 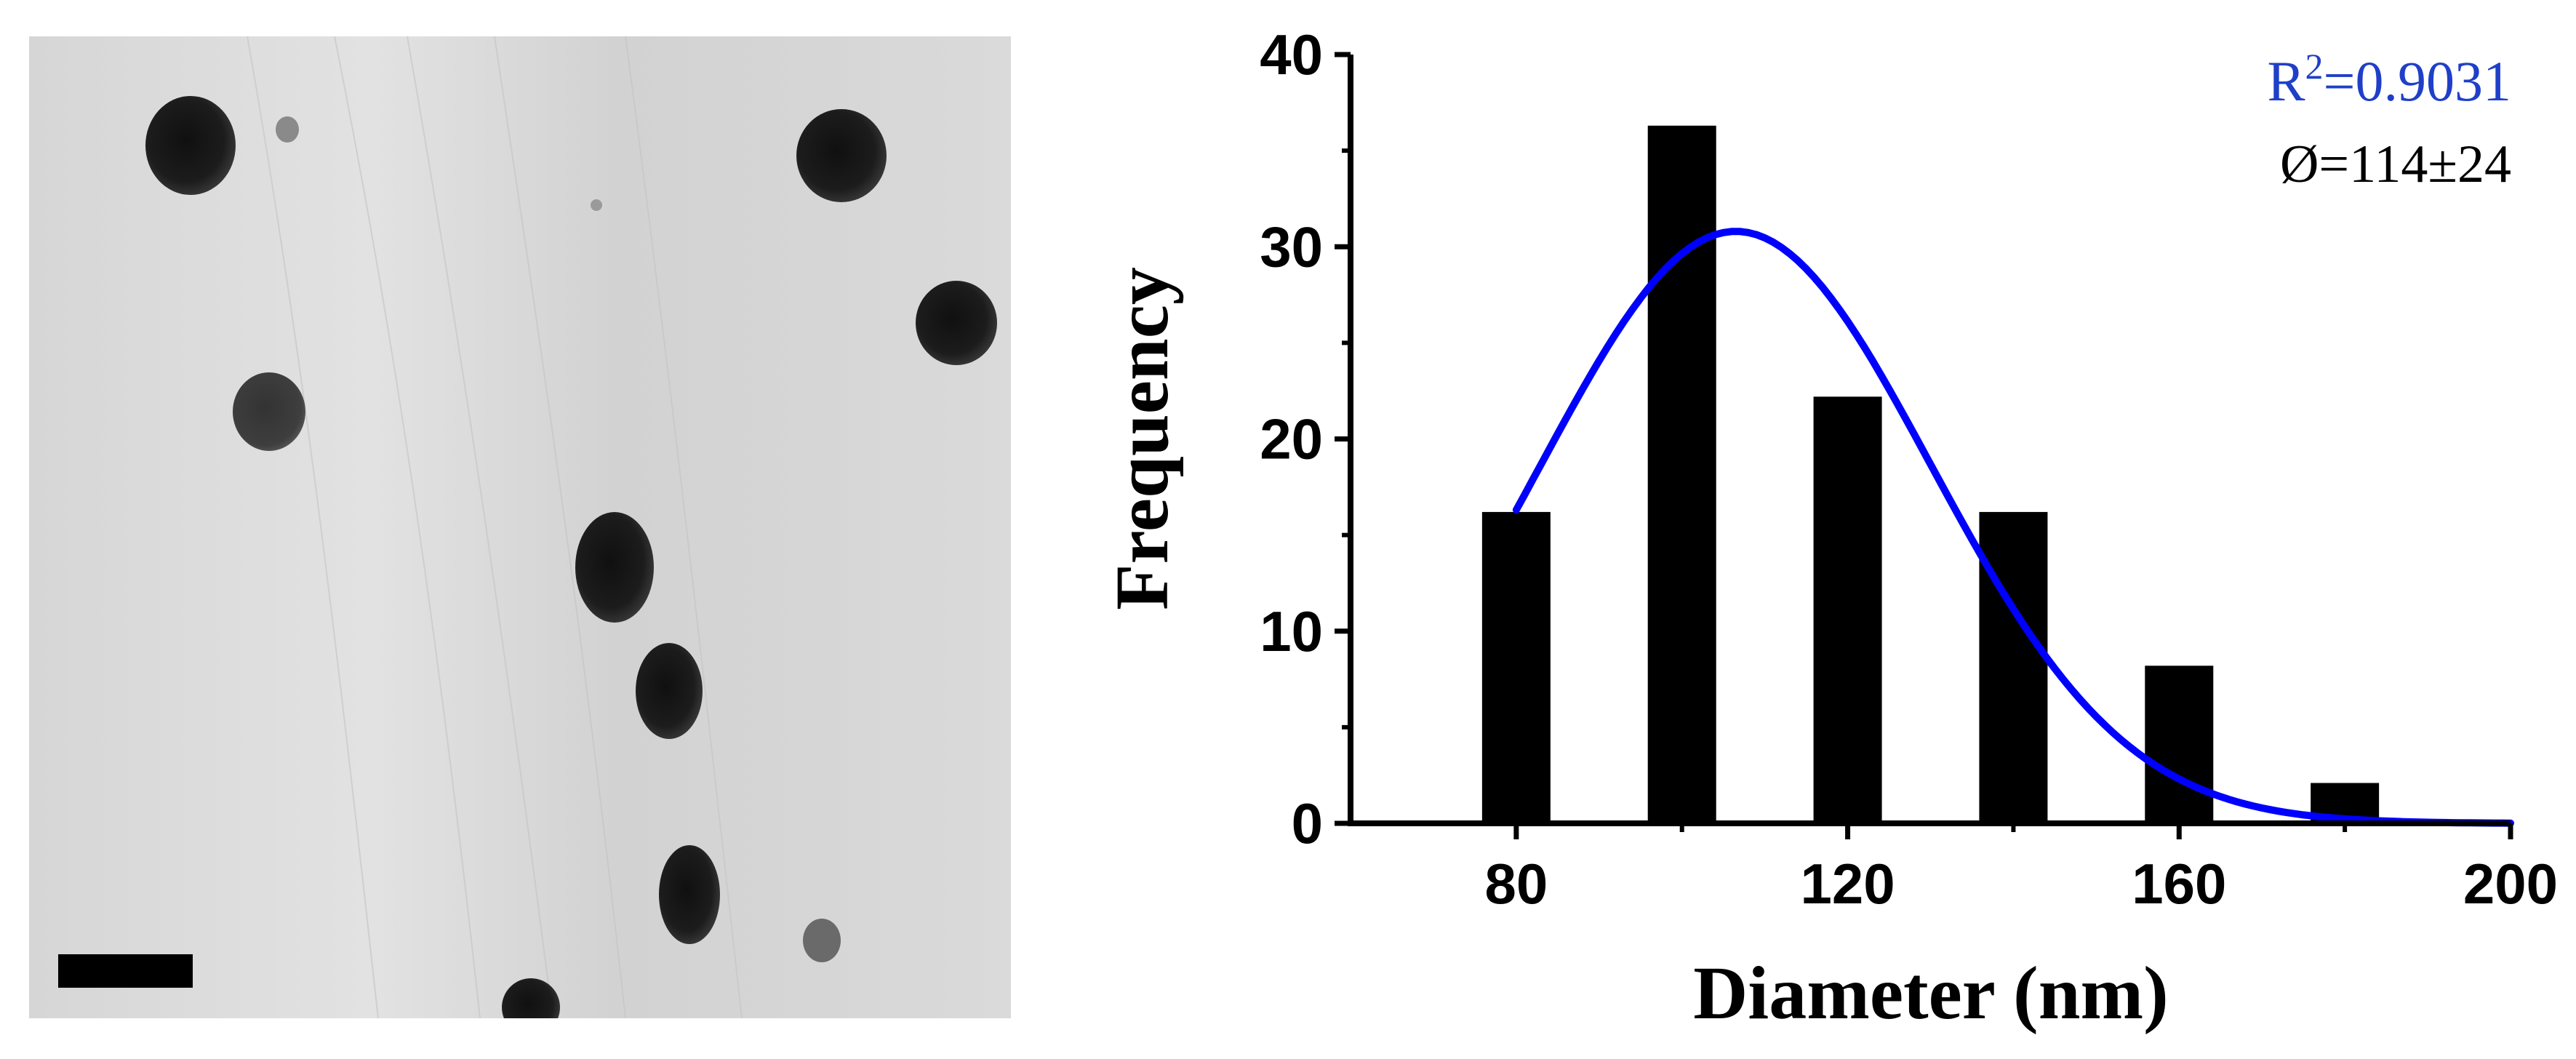 What do you see at coordinates (1516, 884) in the screenshot?
I see `x-tick-label: 80` at bounding box center [1516, 884].